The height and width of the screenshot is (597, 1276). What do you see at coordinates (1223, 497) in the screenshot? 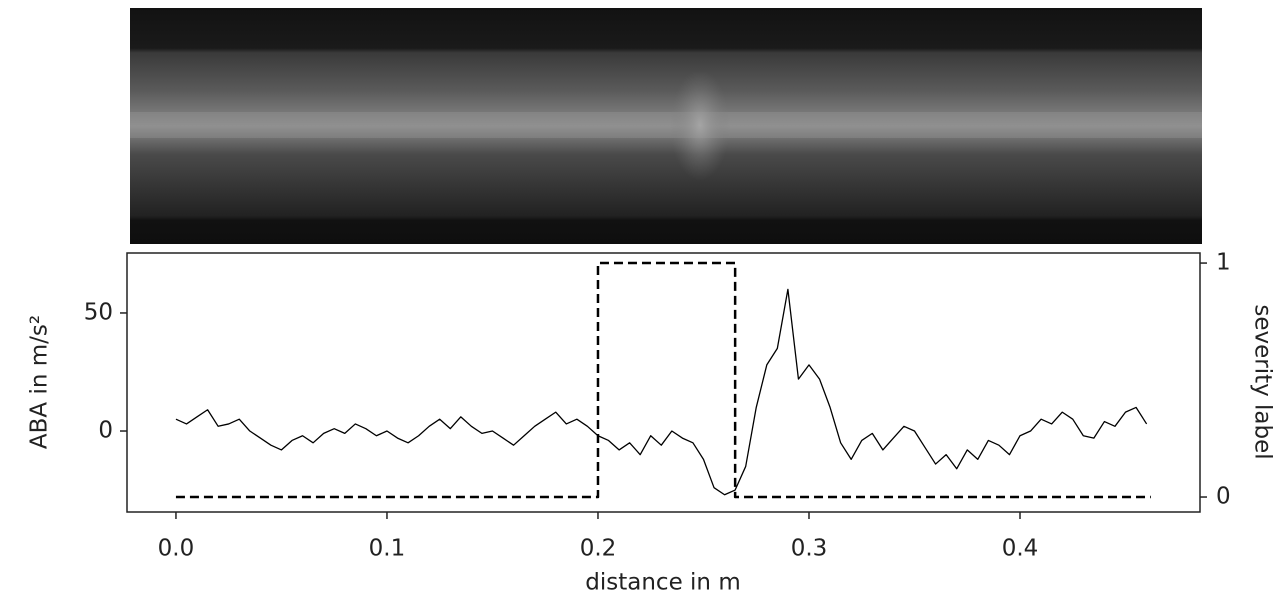
I see `y2-tick-label: 0` at bounding box center [1223, 497].